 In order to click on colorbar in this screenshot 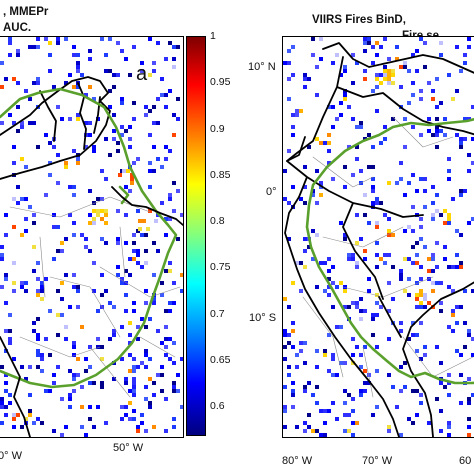, I will do `click(196, 236)`.